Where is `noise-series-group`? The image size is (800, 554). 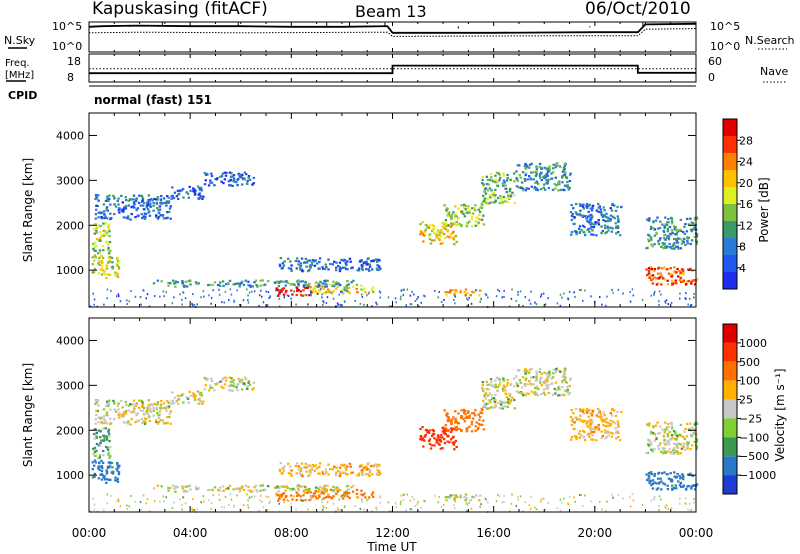 noise-series-group is located at coordinates (392, 29).